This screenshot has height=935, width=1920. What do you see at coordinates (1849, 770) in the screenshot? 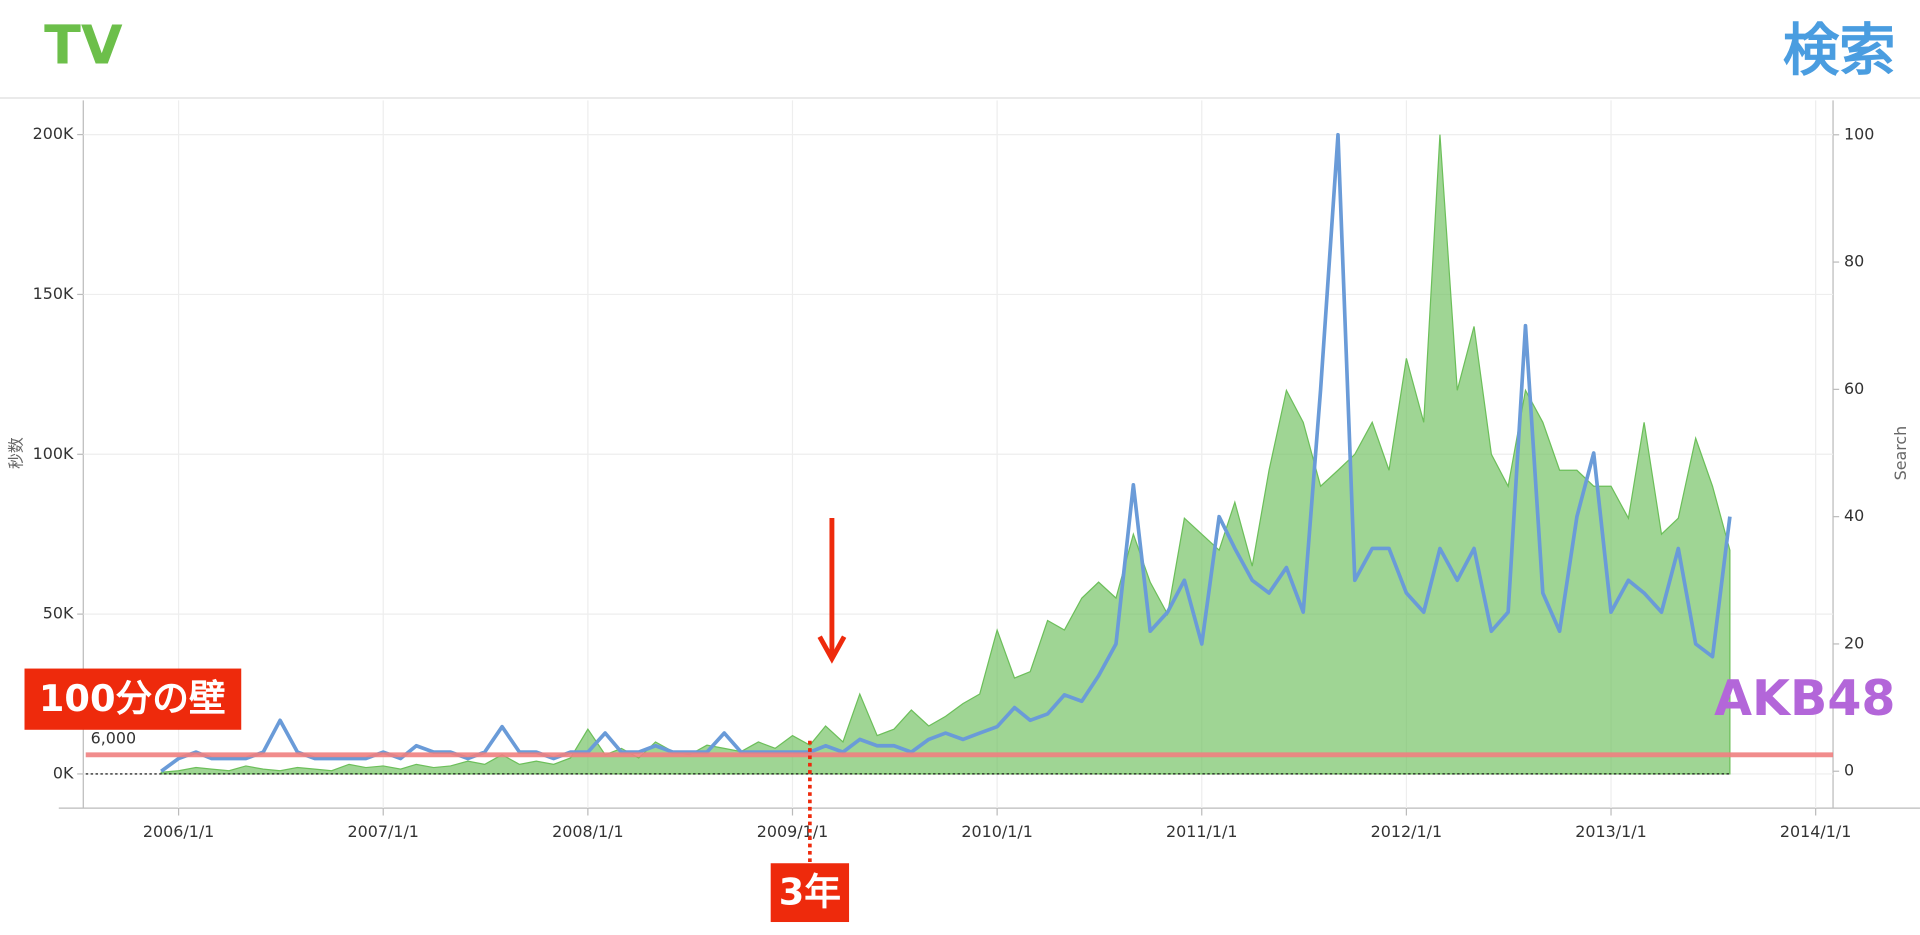
I see `y2-tick-label: 0` at bounding box center [1849, 770].